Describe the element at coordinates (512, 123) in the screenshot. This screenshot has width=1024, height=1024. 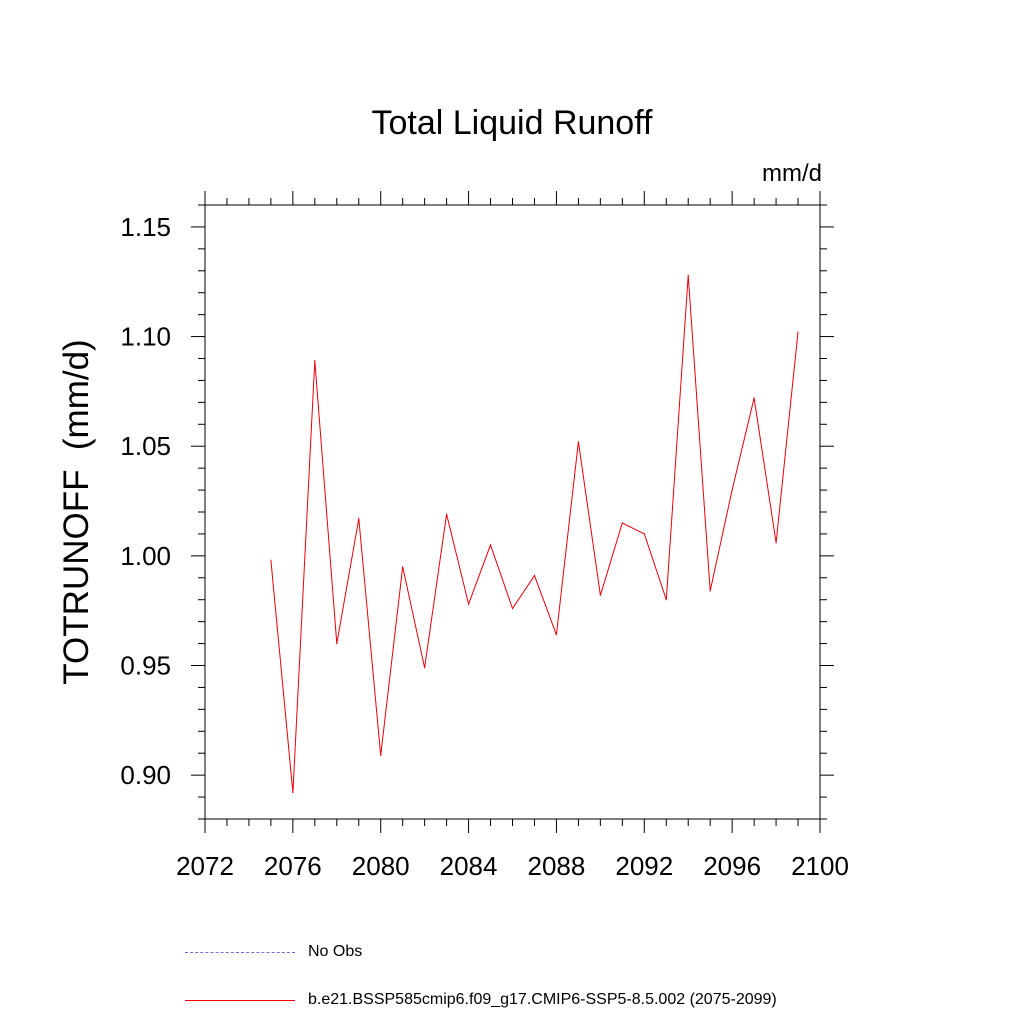
I see `chart-title: Total Liquid Runoff` at that location.